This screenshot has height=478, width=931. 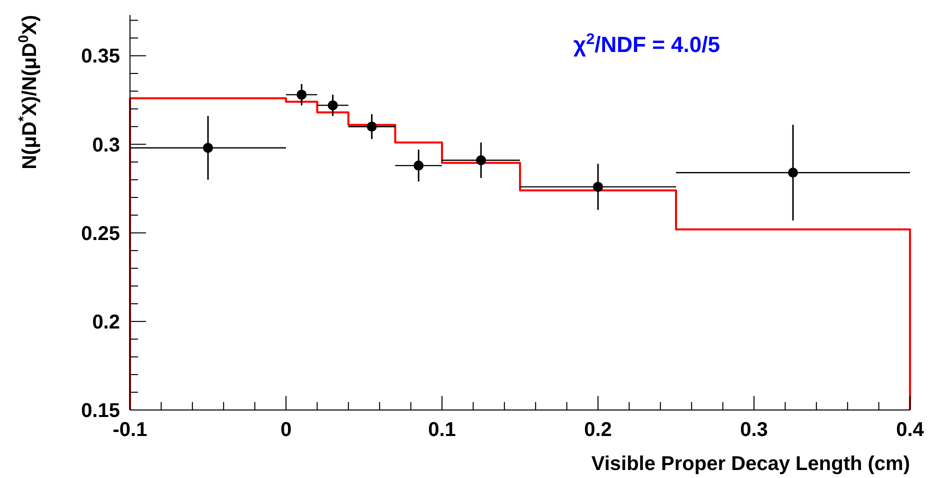 What do you see at coordinates (106, 322) in the screenshot?
I see `y-tick-label: 0.2` at bounding box center [106, 322].